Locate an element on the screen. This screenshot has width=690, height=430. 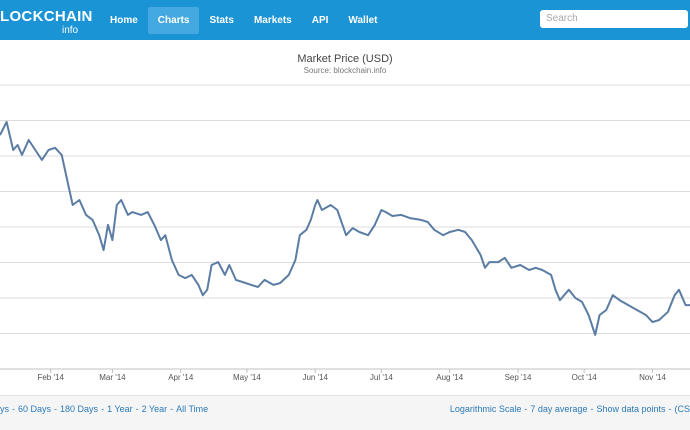
x-tick-label: Aug '14 is located at coordinates (449, 377).